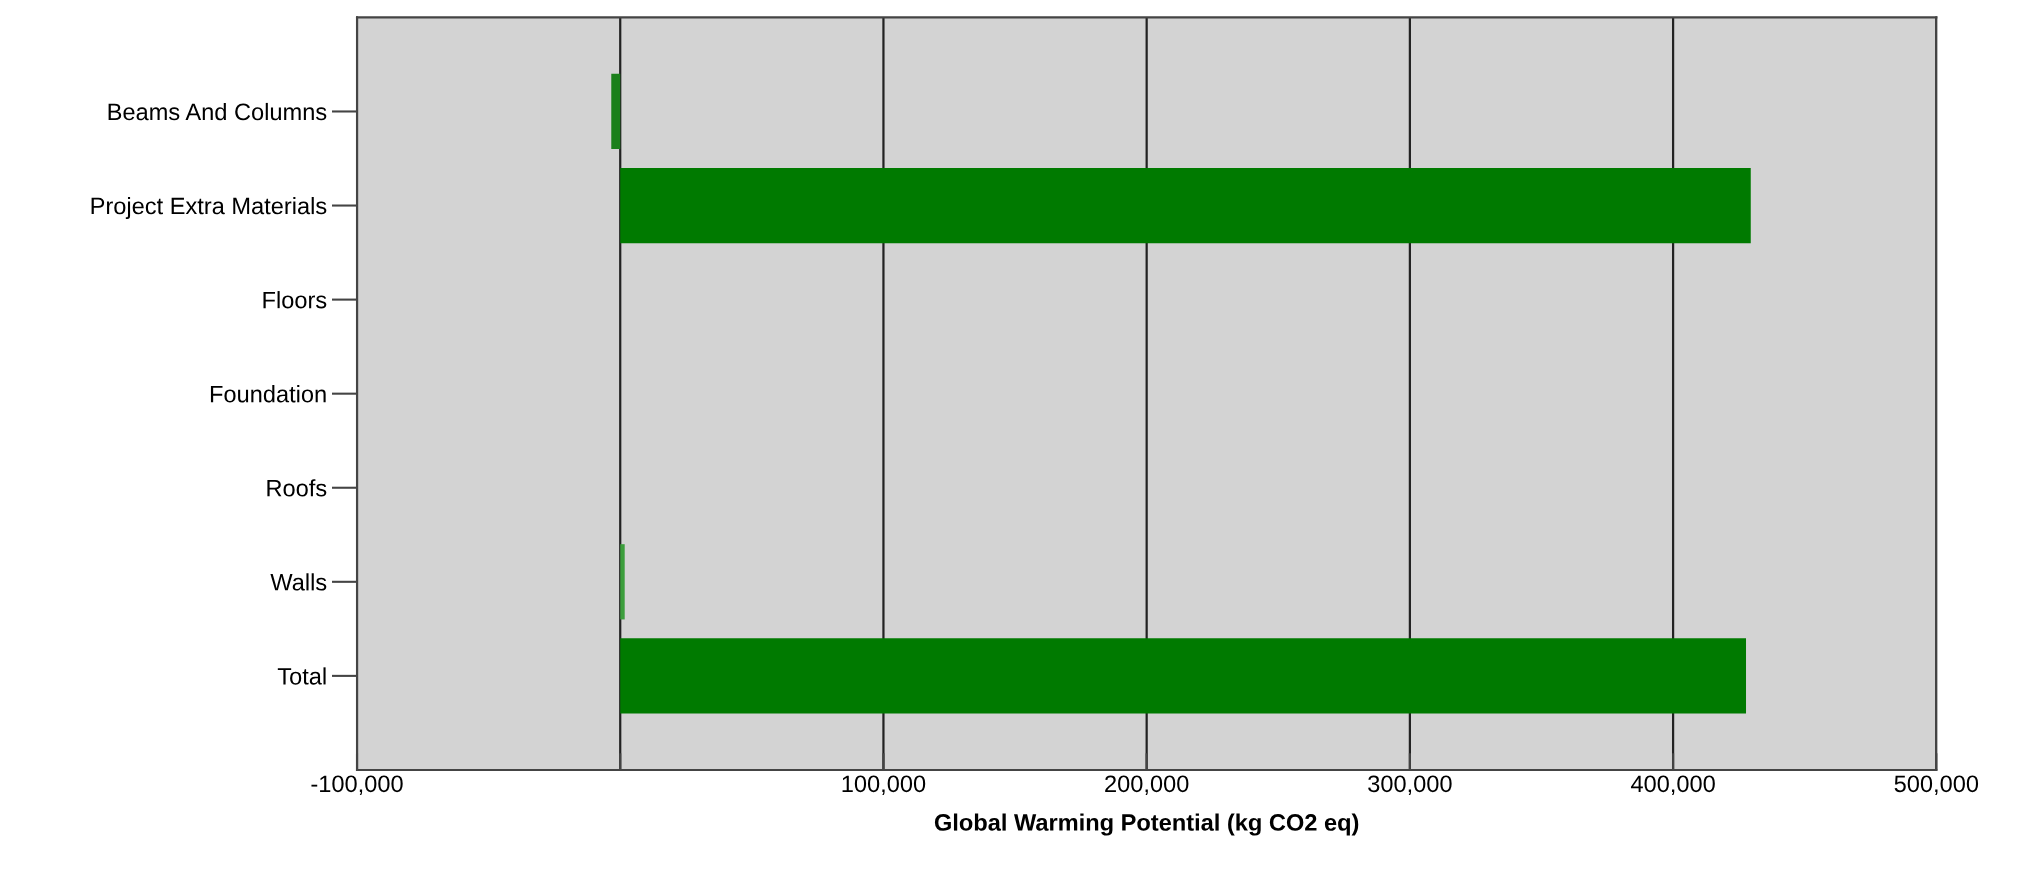  I want to click on x-tick-label: -100,000, so click(357, 785).